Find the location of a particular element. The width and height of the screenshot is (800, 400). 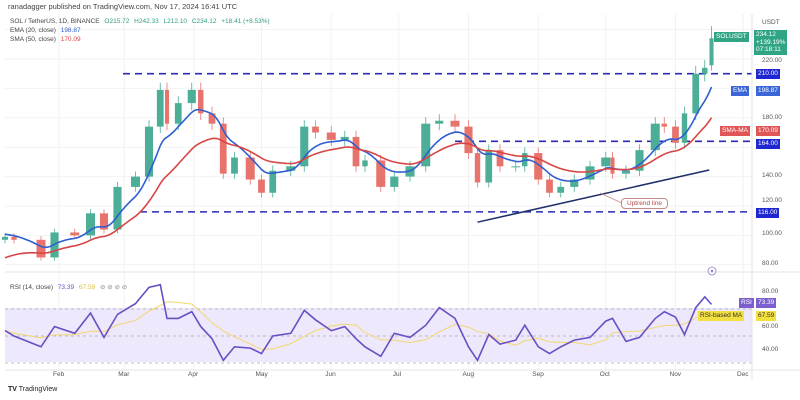

level-116-tag: 116.00 is located at coordinates (768, 213).